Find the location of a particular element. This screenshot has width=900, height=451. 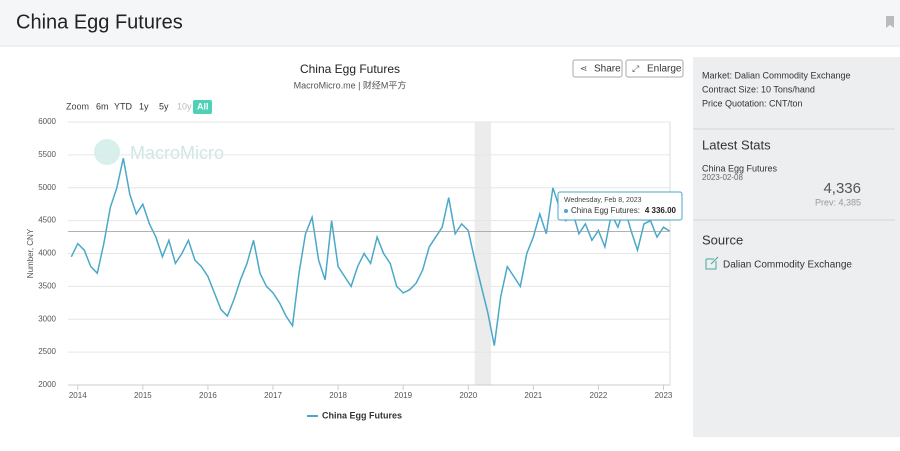

source-icon is located at coordinates (712, 263).